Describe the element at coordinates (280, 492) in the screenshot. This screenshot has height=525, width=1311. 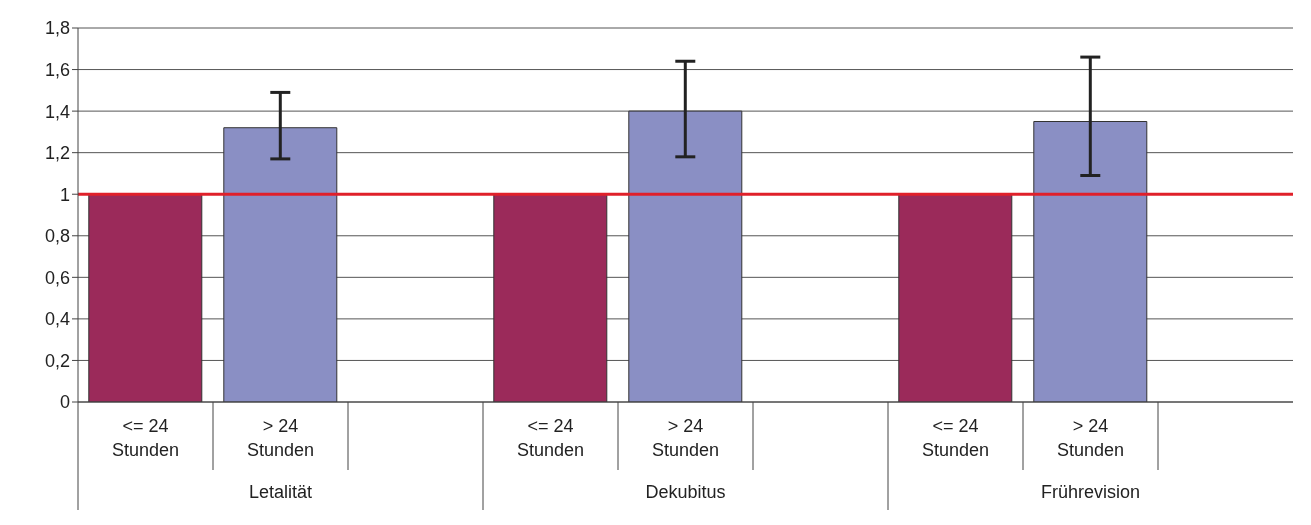
I see `text: Letalität` at that location.